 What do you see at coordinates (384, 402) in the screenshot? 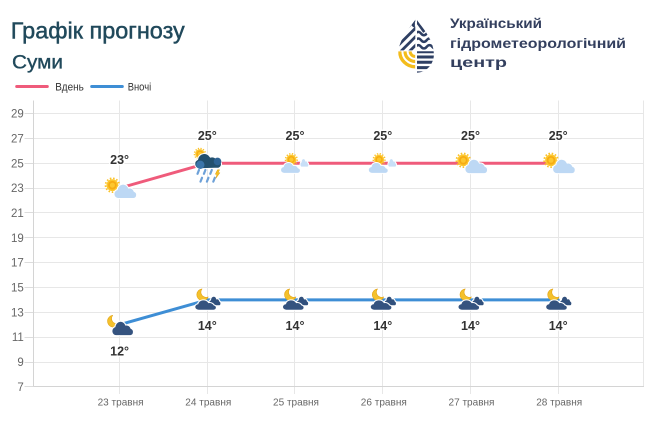
I see `svg-text: 26 травня` at bounding box center [384, 402].